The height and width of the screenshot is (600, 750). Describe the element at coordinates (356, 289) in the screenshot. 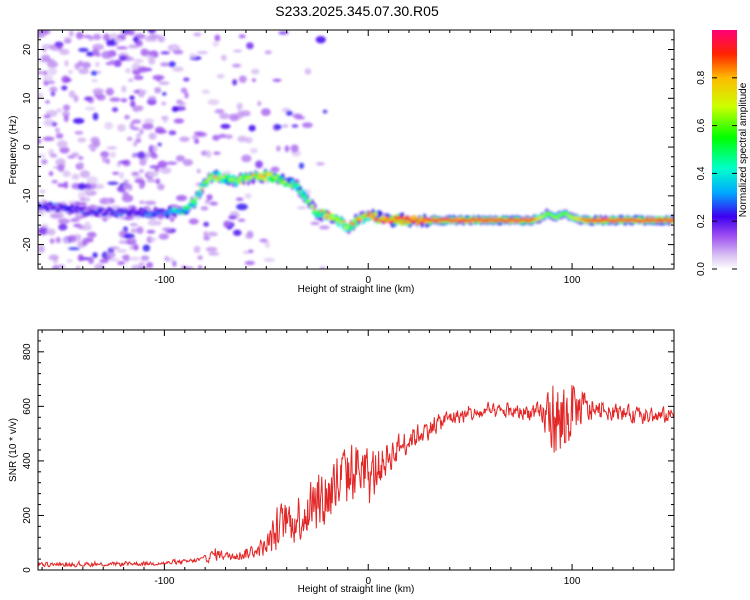

I see `spectrogram-xlabel: Height of straight line (km)` at that location.